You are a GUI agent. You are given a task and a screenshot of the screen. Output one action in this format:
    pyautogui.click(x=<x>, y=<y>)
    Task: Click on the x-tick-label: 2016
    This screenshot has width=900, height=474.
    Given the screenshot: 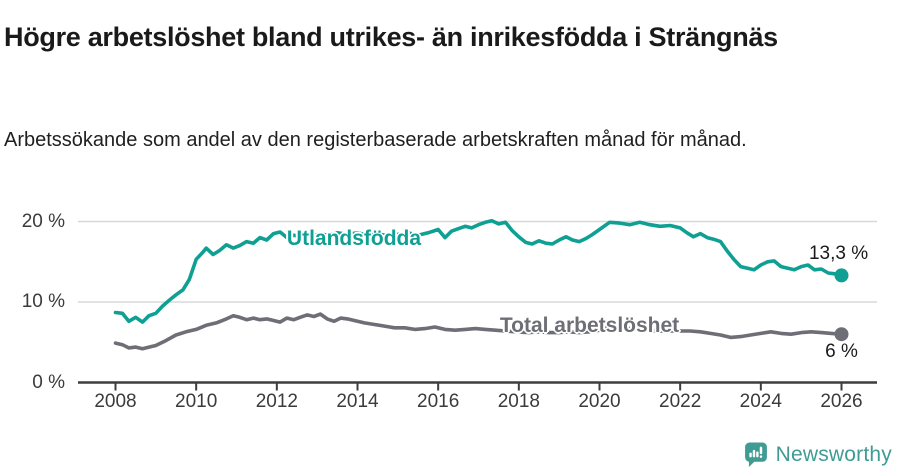 What is the action you would take?
    pyautogui.click(x=438, y=401)
    